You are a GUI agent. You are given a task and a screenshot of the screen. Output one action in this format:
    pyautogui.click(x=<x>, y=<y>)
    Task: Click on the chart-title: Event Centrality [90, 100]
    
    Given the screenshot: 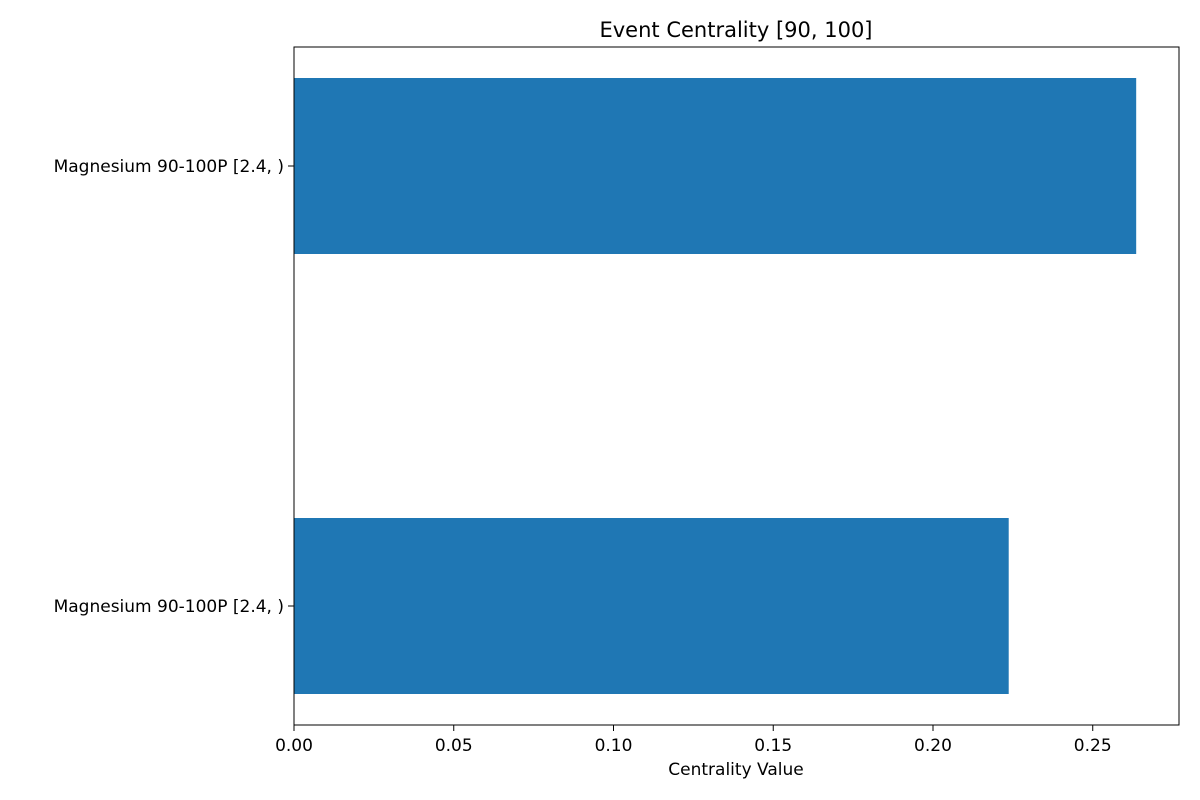 What is the action you would take?
    pyautogui.click(x=735, y=30)
    